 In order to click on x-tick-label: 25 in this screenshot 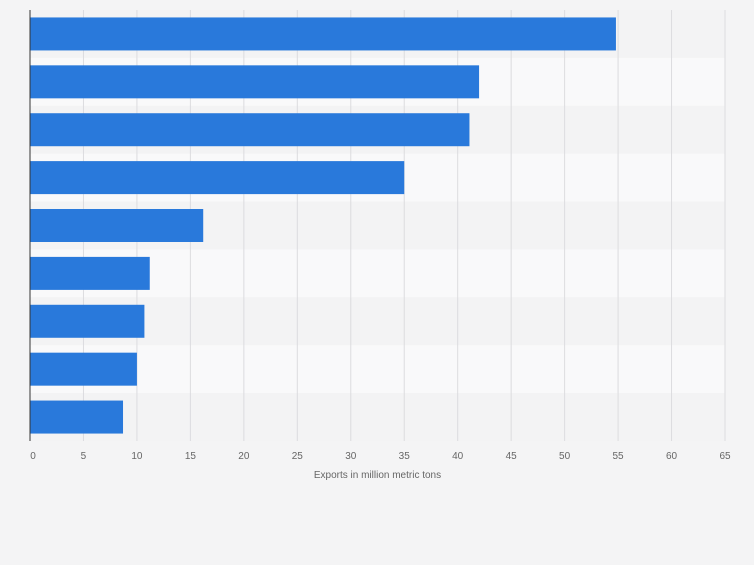, I will do `click(298, 456)`.